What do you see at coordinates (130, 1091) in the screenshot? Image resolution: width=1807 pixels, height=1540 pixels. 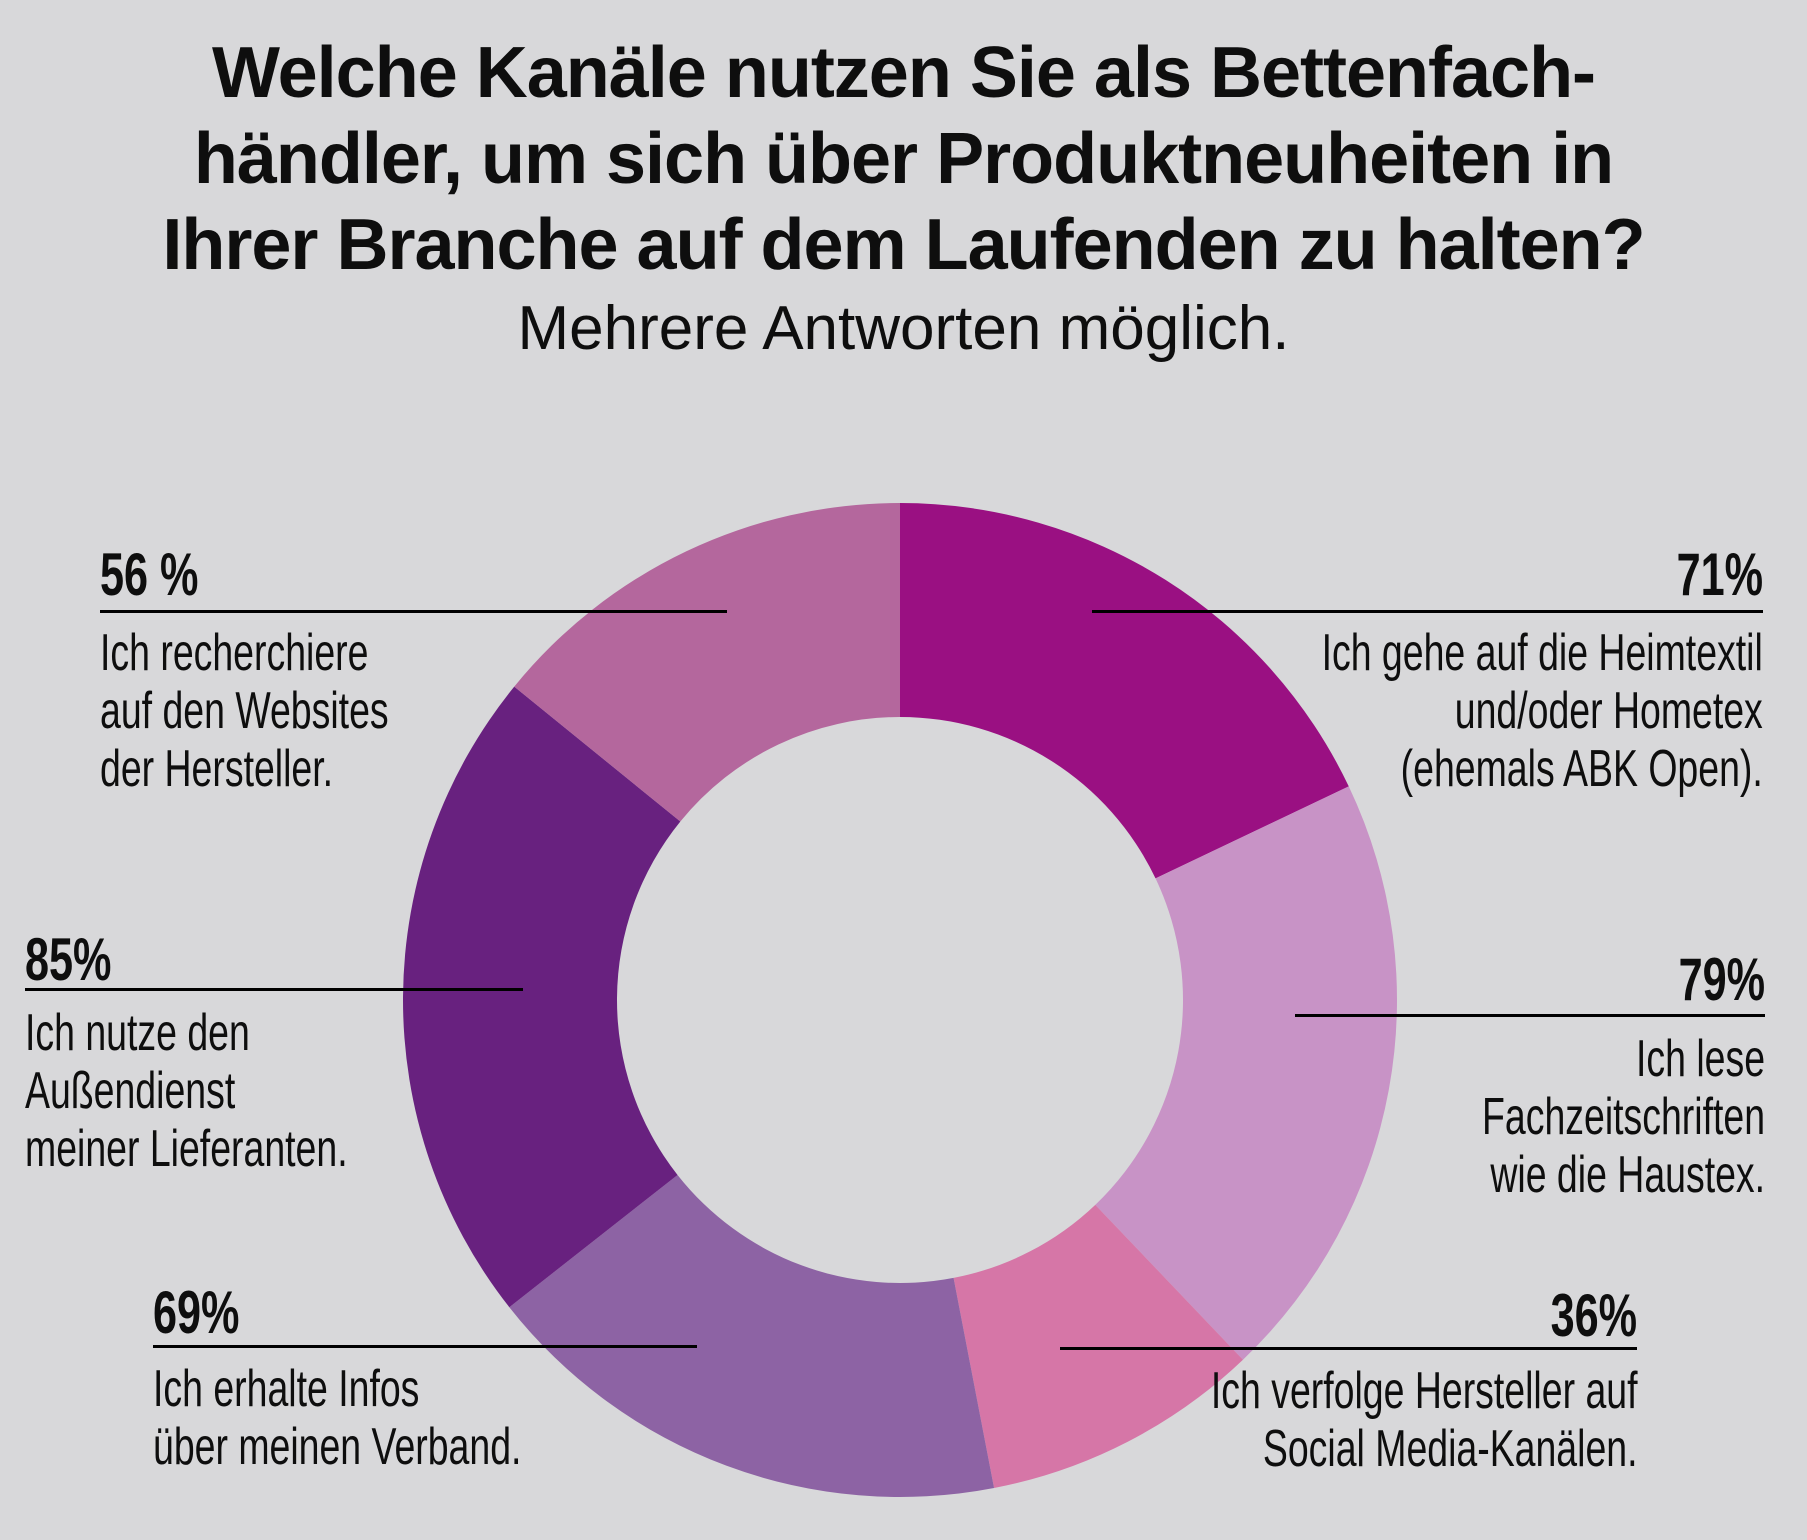 I see `callout-text-85-line2: Außendienst` at bounding box center [130, 1091].